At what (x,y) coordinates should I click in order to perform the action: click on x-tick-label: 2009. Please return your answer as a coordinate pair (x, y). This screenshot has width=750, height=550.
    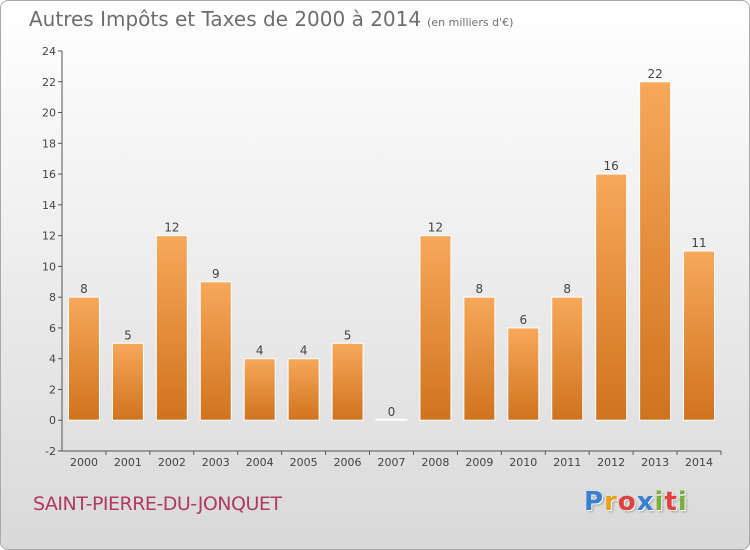
    Looking at the image, I should click on (479, 462).